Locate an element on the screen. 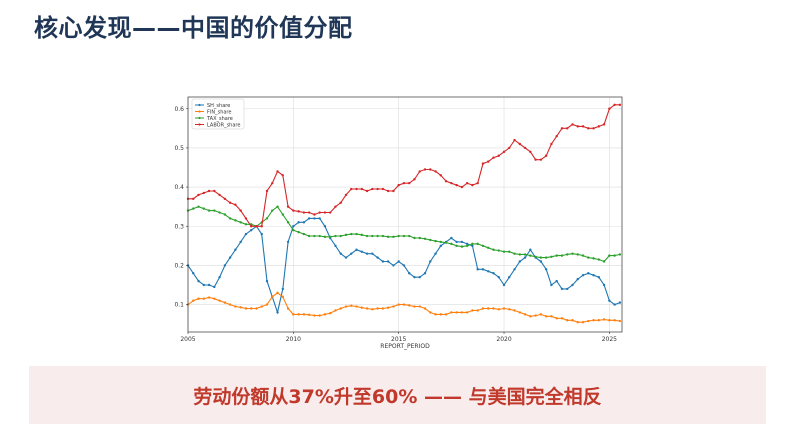 The width and height of the screenshot is (799, 431). legend-marker-SH_share is located at coordinates (199, 105).